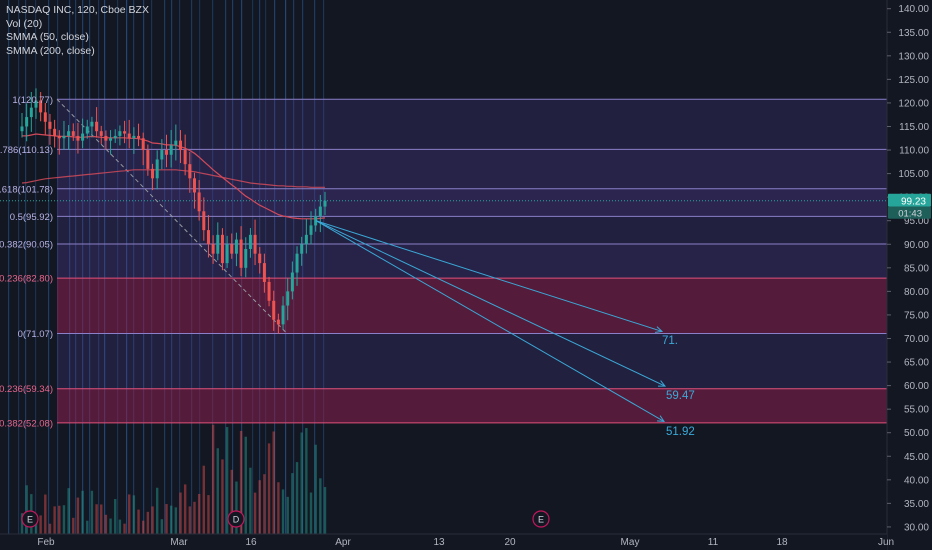 Image resolution: width=932 pixels, height=550 pixels. Describe the element at coordinates (30, 520) in the screenshot. I see `event-label: E` at that location.